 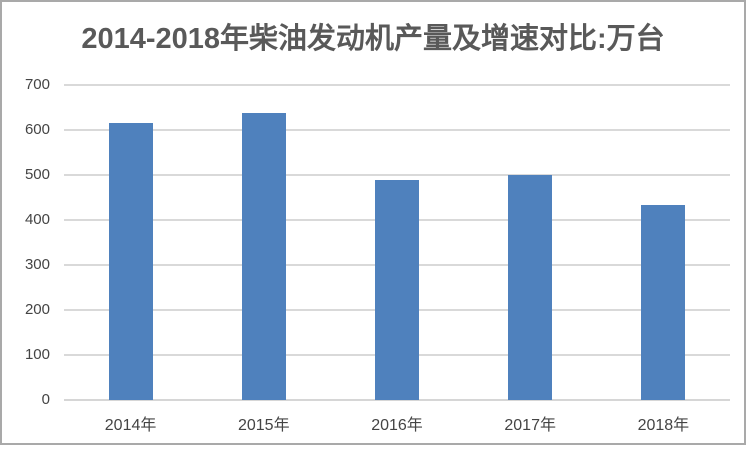 I want to click on y-axis-tick-label: 700, so click(x=37, y=84).